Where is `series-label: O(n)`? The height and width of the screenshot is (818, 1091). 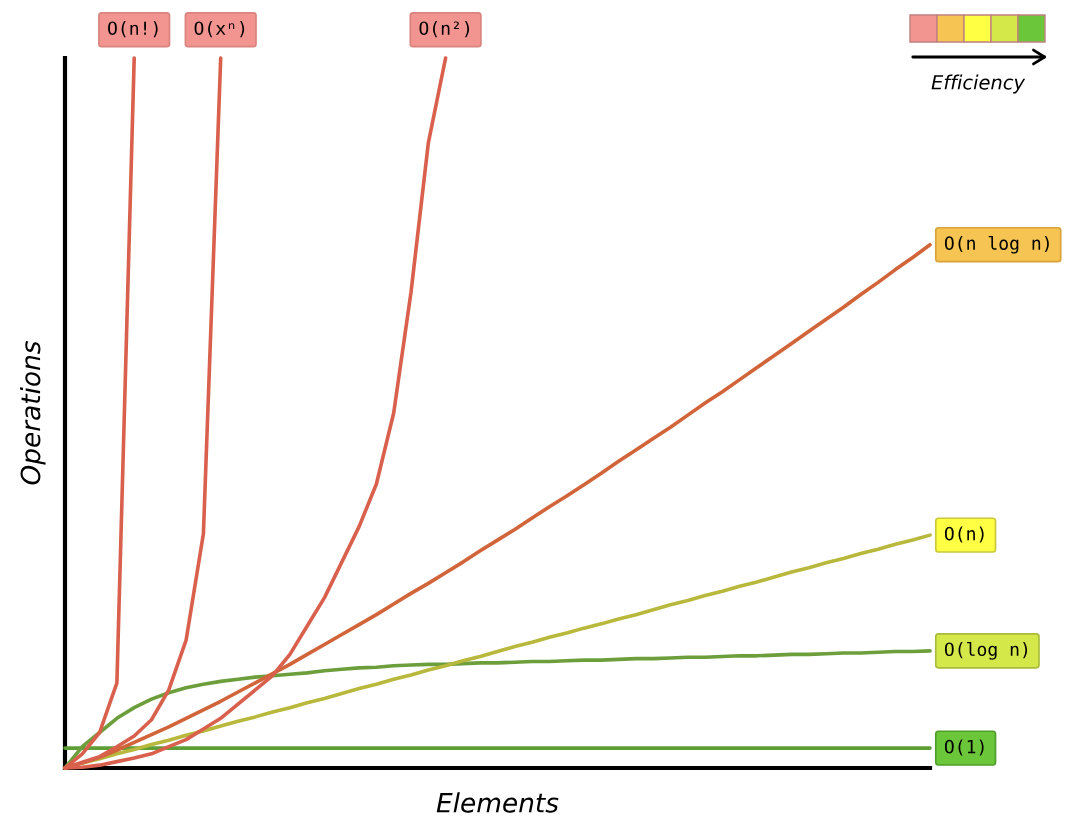 series-label: O(n) is located at coordinates (964, 534).